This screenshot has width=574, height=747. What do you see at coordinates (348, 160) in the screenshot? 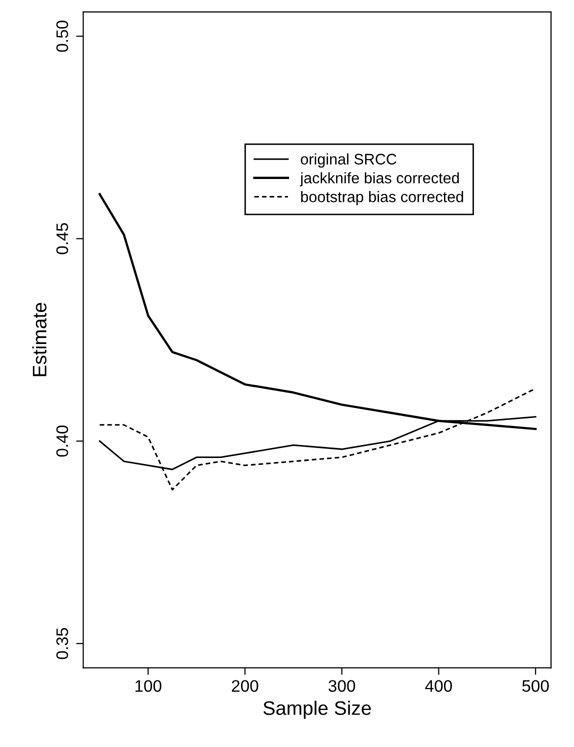
I see `legend-label: original SRCC` at bounding box center [348, 160].